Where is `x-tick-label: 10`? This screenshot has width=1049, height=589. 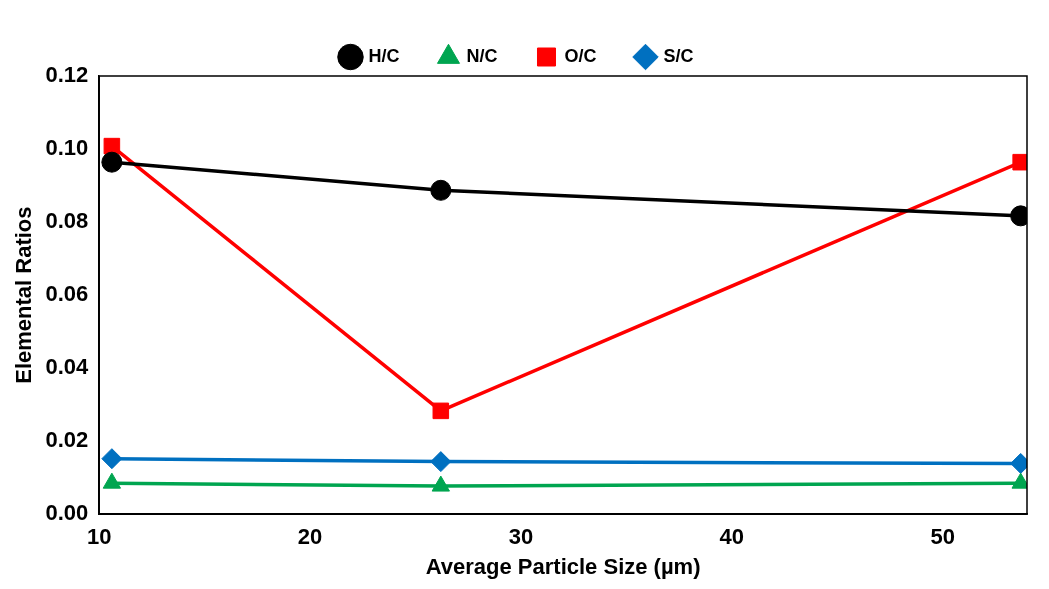 x-tick-label: 10 is located at coordinates (99, 537).